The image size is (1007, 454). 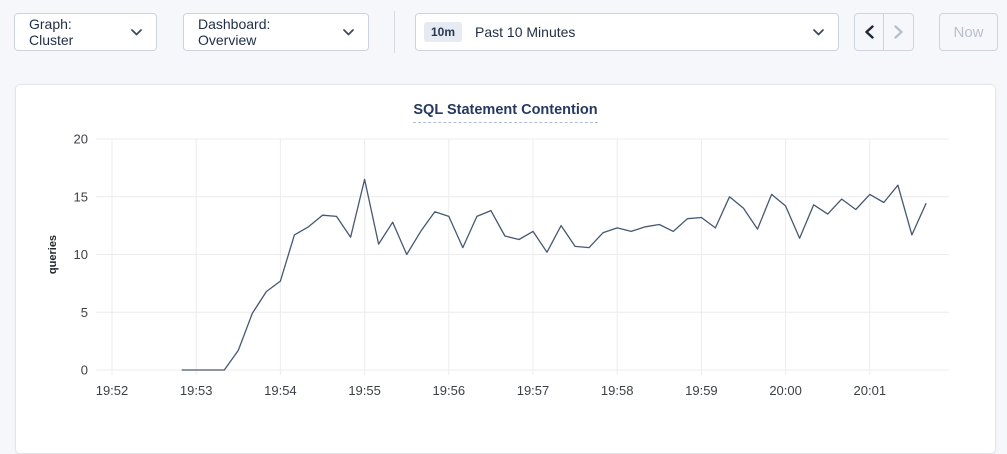 I want to click on chart-title: SQL Statement Contention, so click(x=505, y=112).